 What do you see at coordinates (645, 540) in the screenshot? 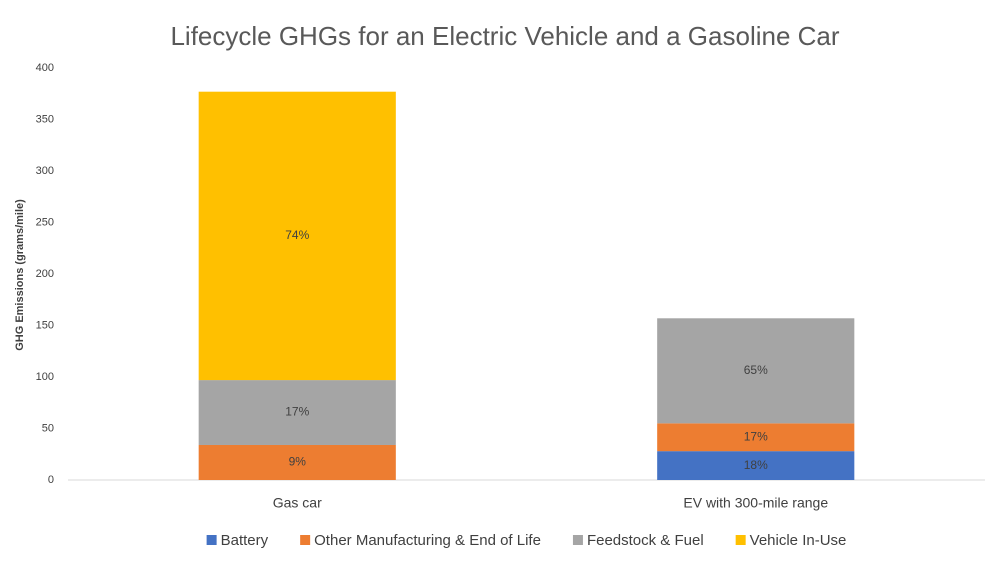
I see `legend-label: Feedstock & Fuel` at bounding box center [645, 540].